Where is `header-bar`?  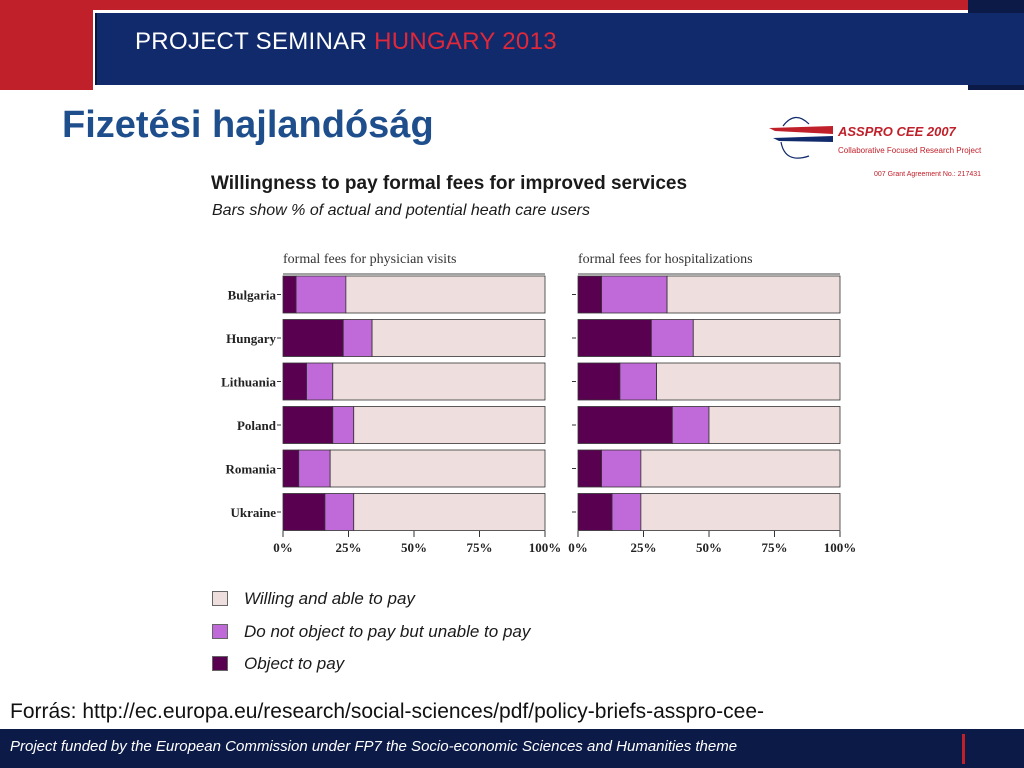 header-bar is located at coordinates (559, 49).